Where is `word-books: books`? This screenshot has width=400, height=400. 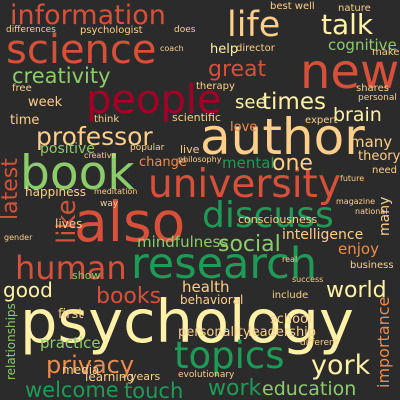
word-books: books is located at coordinates (129, 296).